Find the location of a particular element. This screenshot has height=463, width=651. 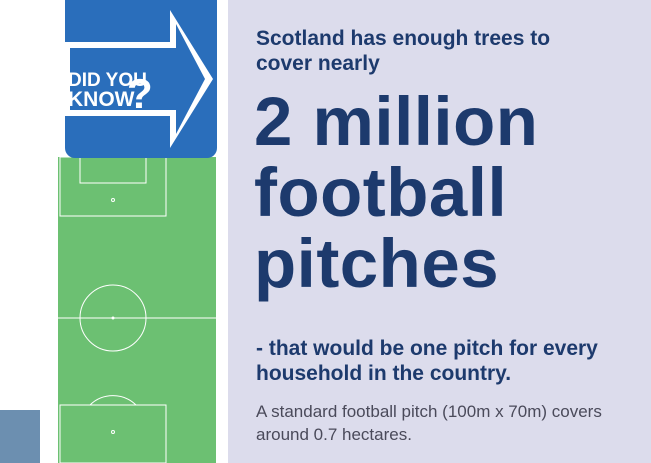

badge-arrow-inner is located at coordinates (137, 79).